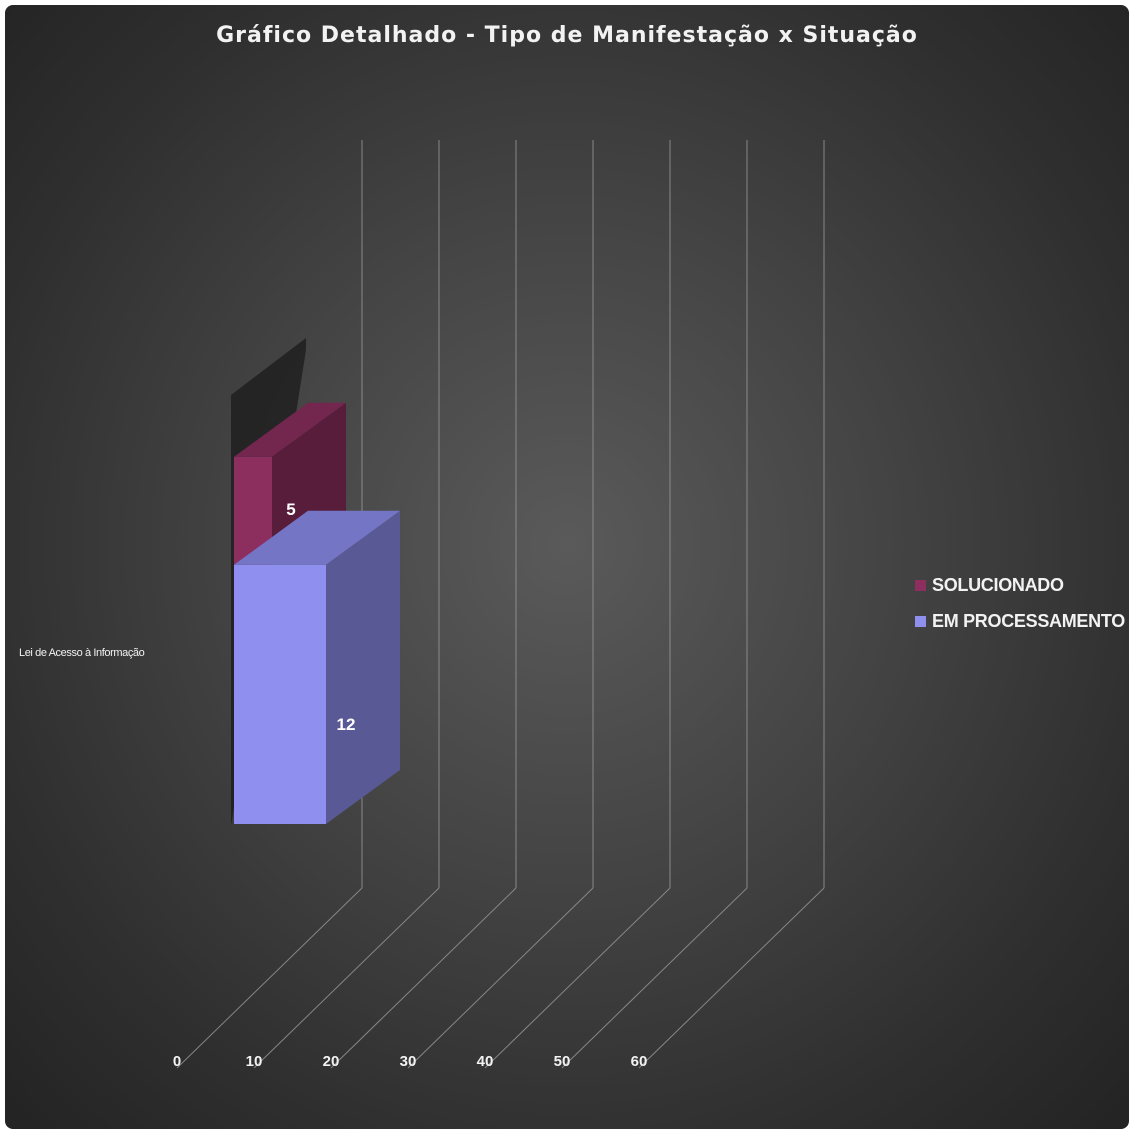 This screenshot has width=1131, height=1133. Describe the element at coordinates (920, 621) in the screenshot. I see `legend-swatch-em-processamento` at that location.